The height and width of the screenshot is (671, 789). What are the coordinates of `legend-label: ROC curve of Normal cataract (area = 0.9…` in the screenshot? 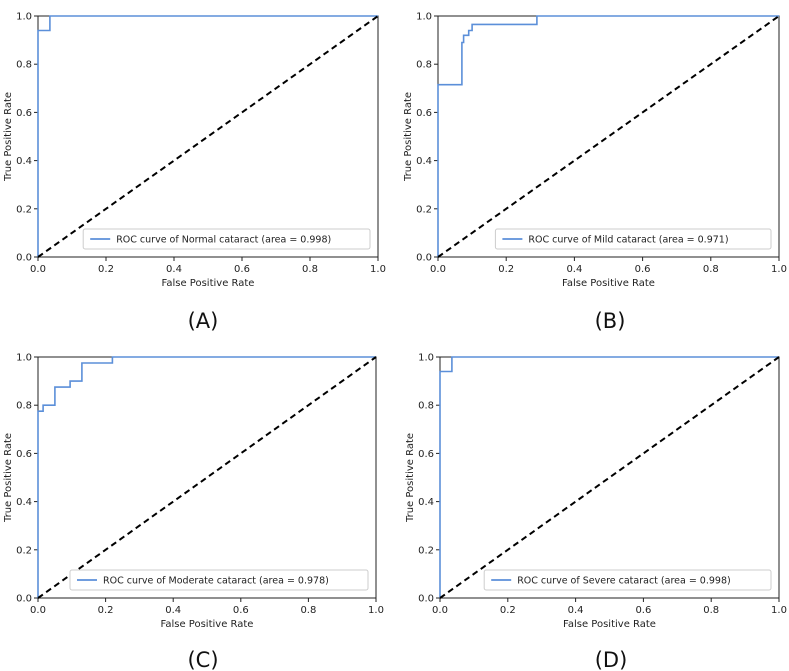 It's located at (223, 240).